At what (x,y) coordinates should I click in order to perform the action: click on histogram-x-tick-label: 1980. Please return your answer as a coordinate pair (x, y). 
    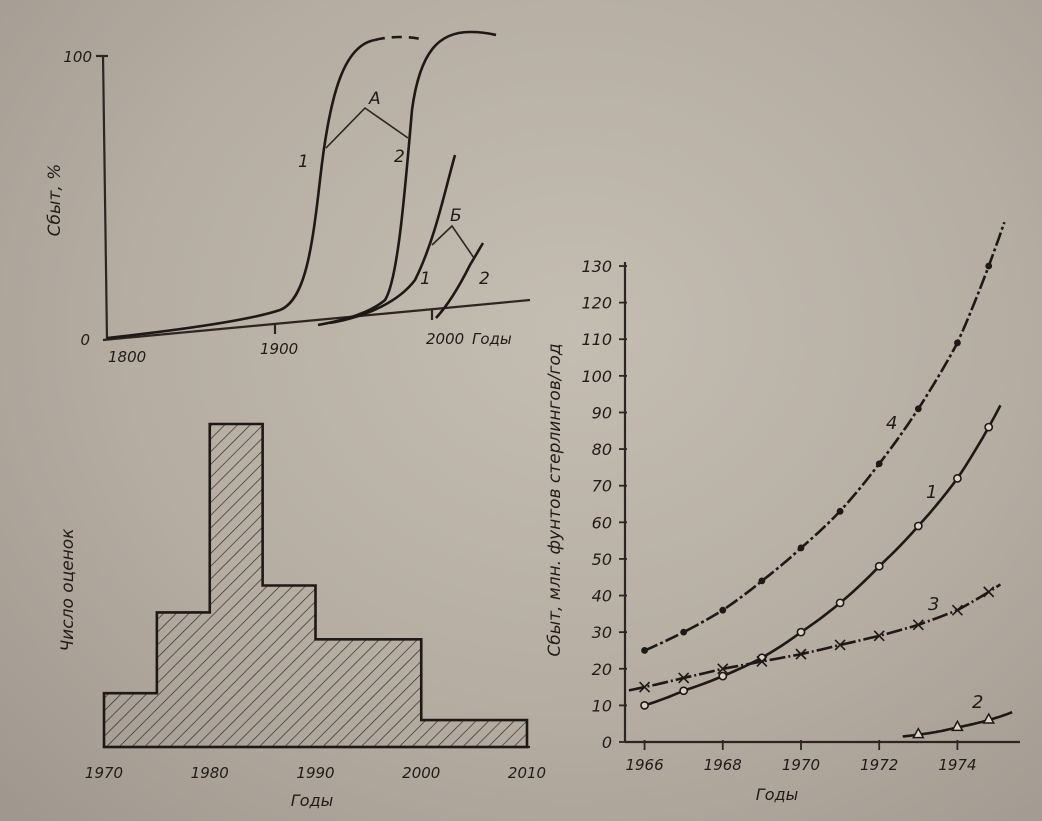
    Looking at the image, I should click on (210, 773).